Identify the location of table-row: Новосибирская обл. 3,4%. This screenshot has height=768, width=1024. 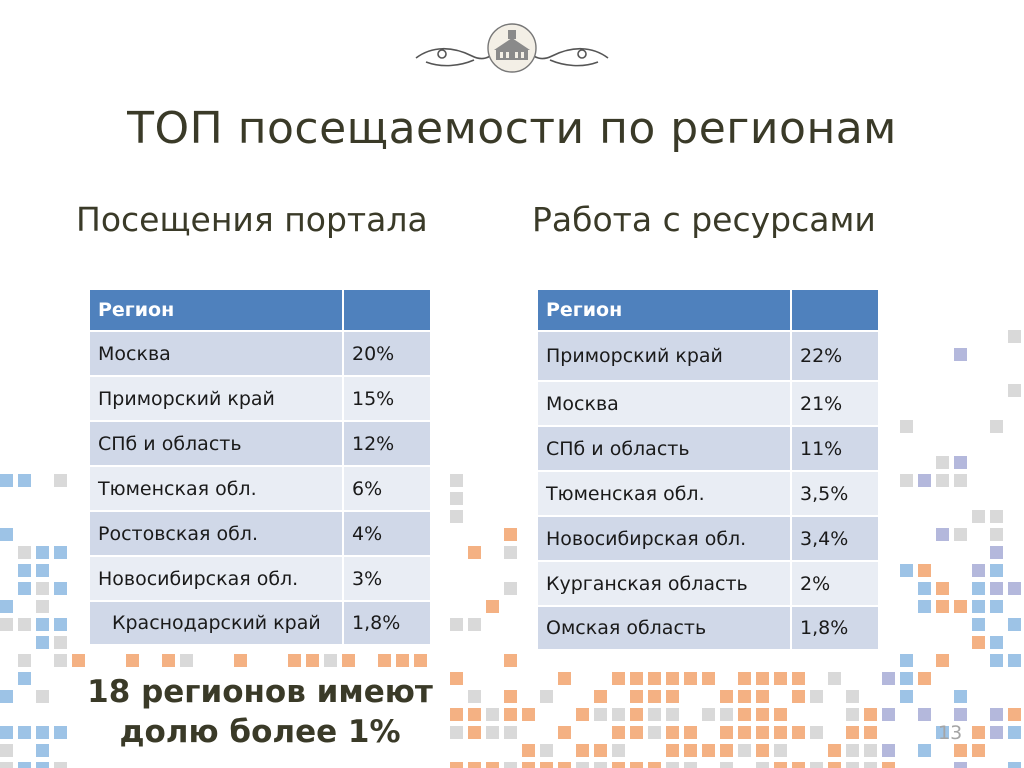
(708, 538).